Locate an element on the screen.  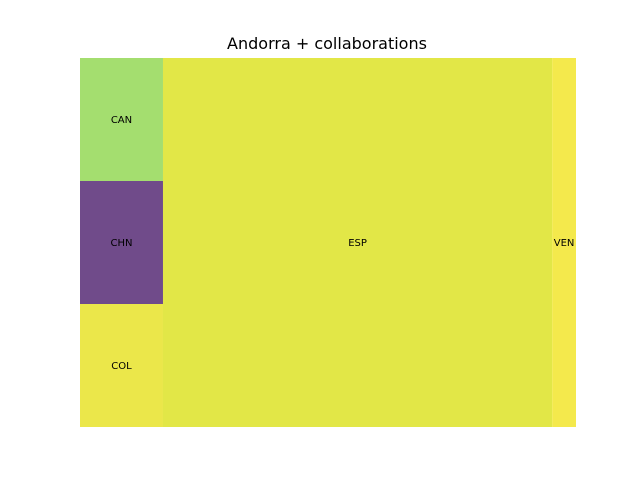
tile-label-chn: CHN is located at coordinates (122, 243).